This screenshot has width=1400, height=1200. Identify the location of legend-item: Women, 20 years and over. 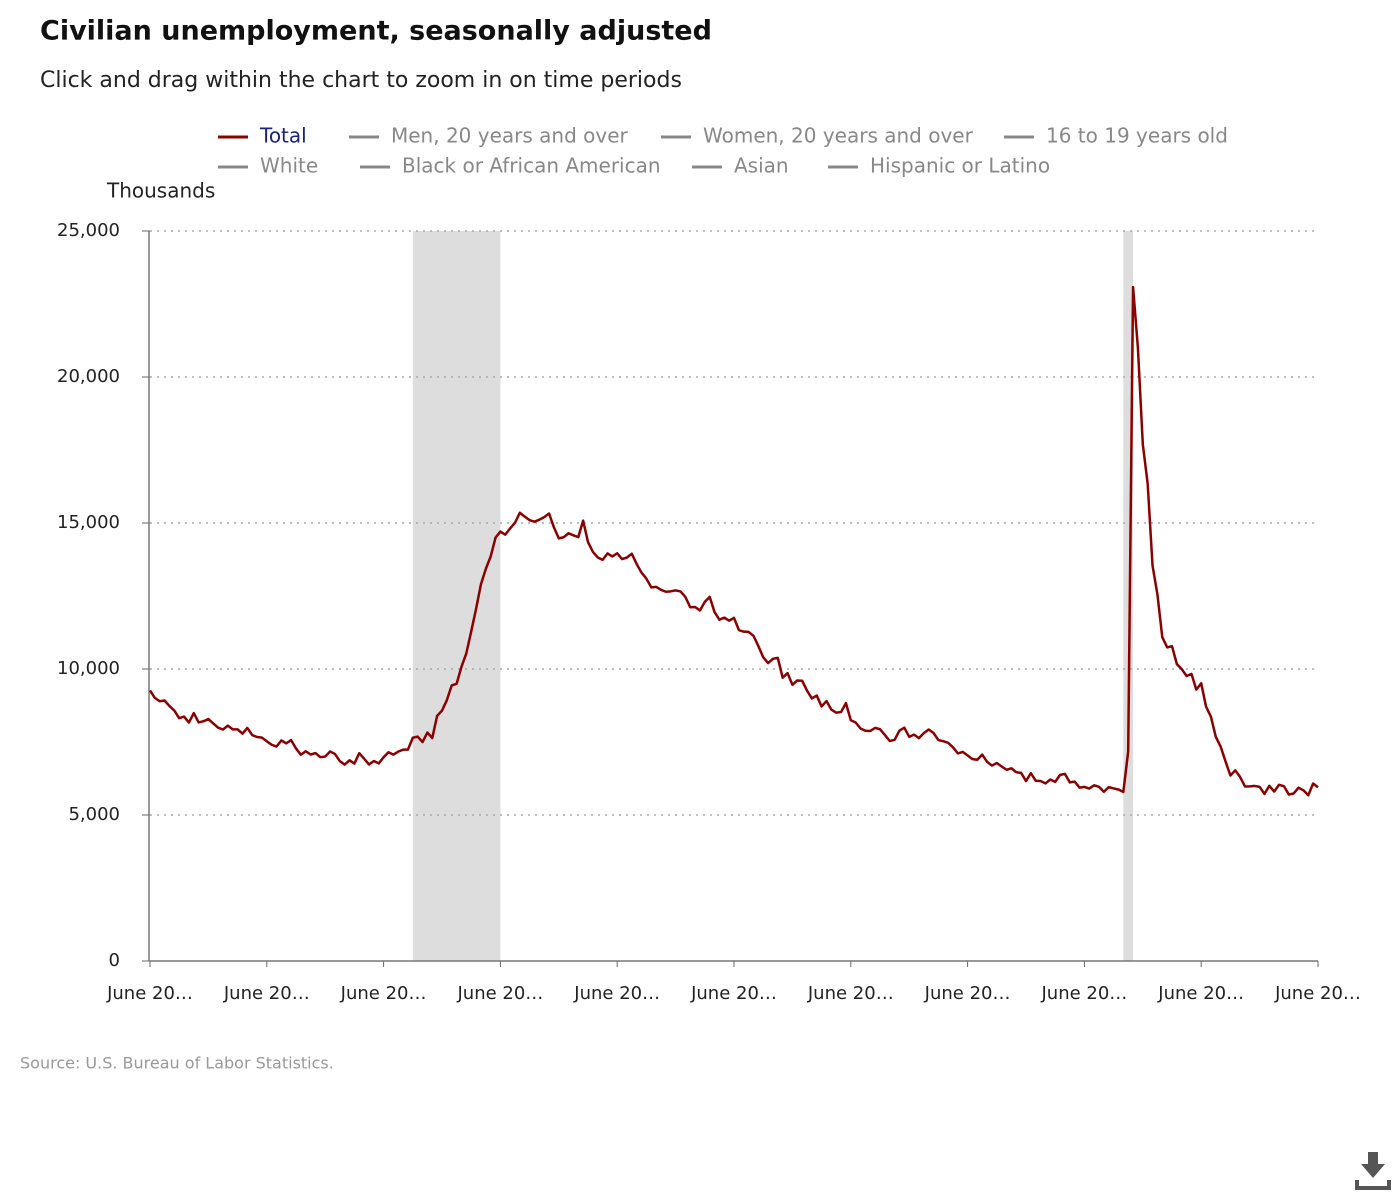
(817, 136).